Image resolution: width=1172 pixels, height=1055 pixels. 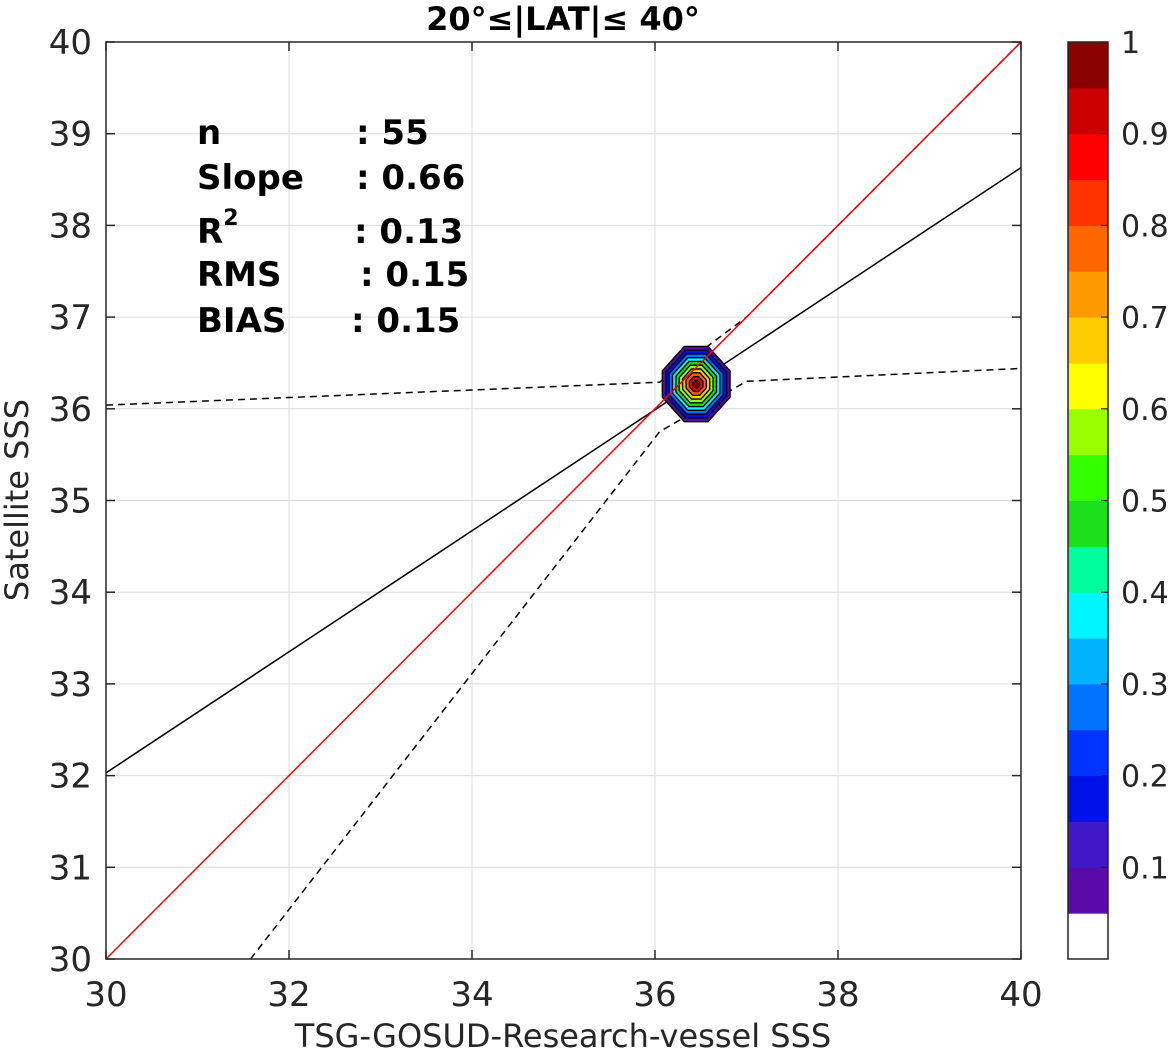 What do you see at coordinates (1145, 777) in the screenshot?
I see `colorbar-tick-label: 0.2` at bounding box center [1145, 777].